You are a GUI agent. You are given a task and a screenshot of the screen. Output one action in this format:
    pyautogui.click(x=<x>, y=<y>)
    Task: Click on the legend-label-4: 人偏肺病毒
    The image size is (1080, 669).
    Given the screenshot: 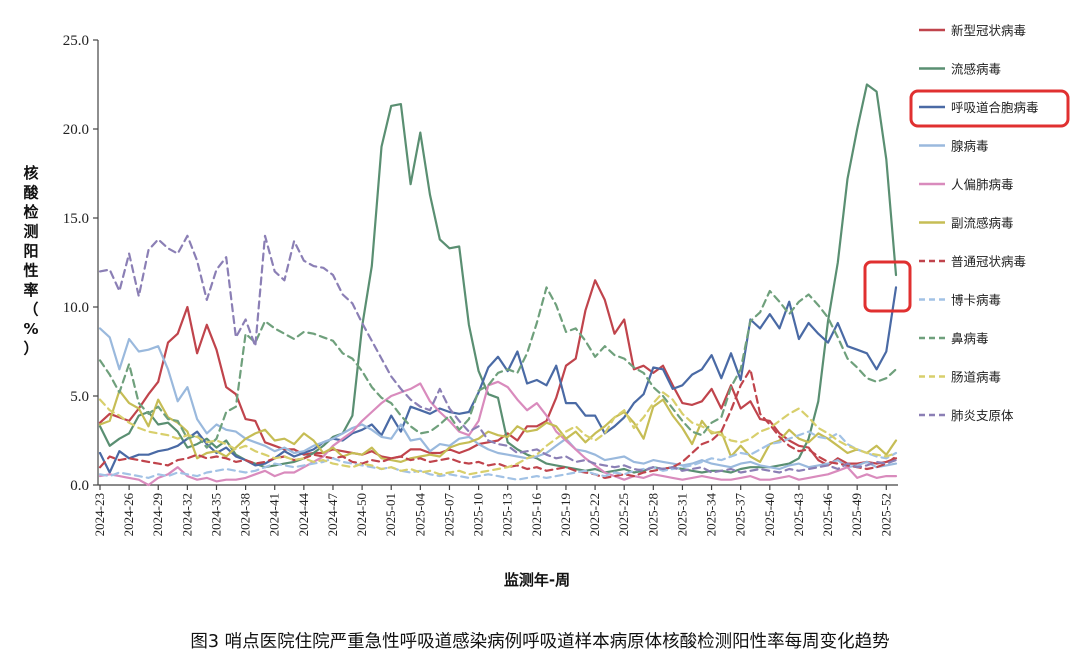 What is the action you would take?
    pyautogui.click(x=982, y=184)
    